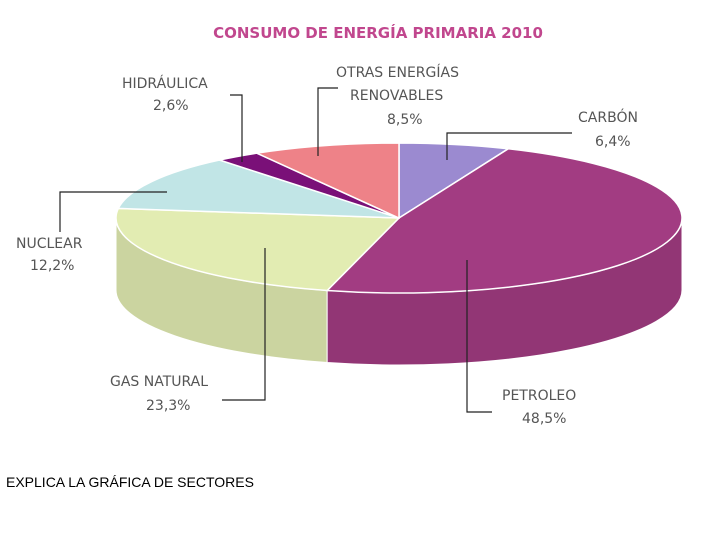  Describe the element at coordinates (608, 117) in the screenshot. I see `label-carbon-name: CARBÓN` at that location.